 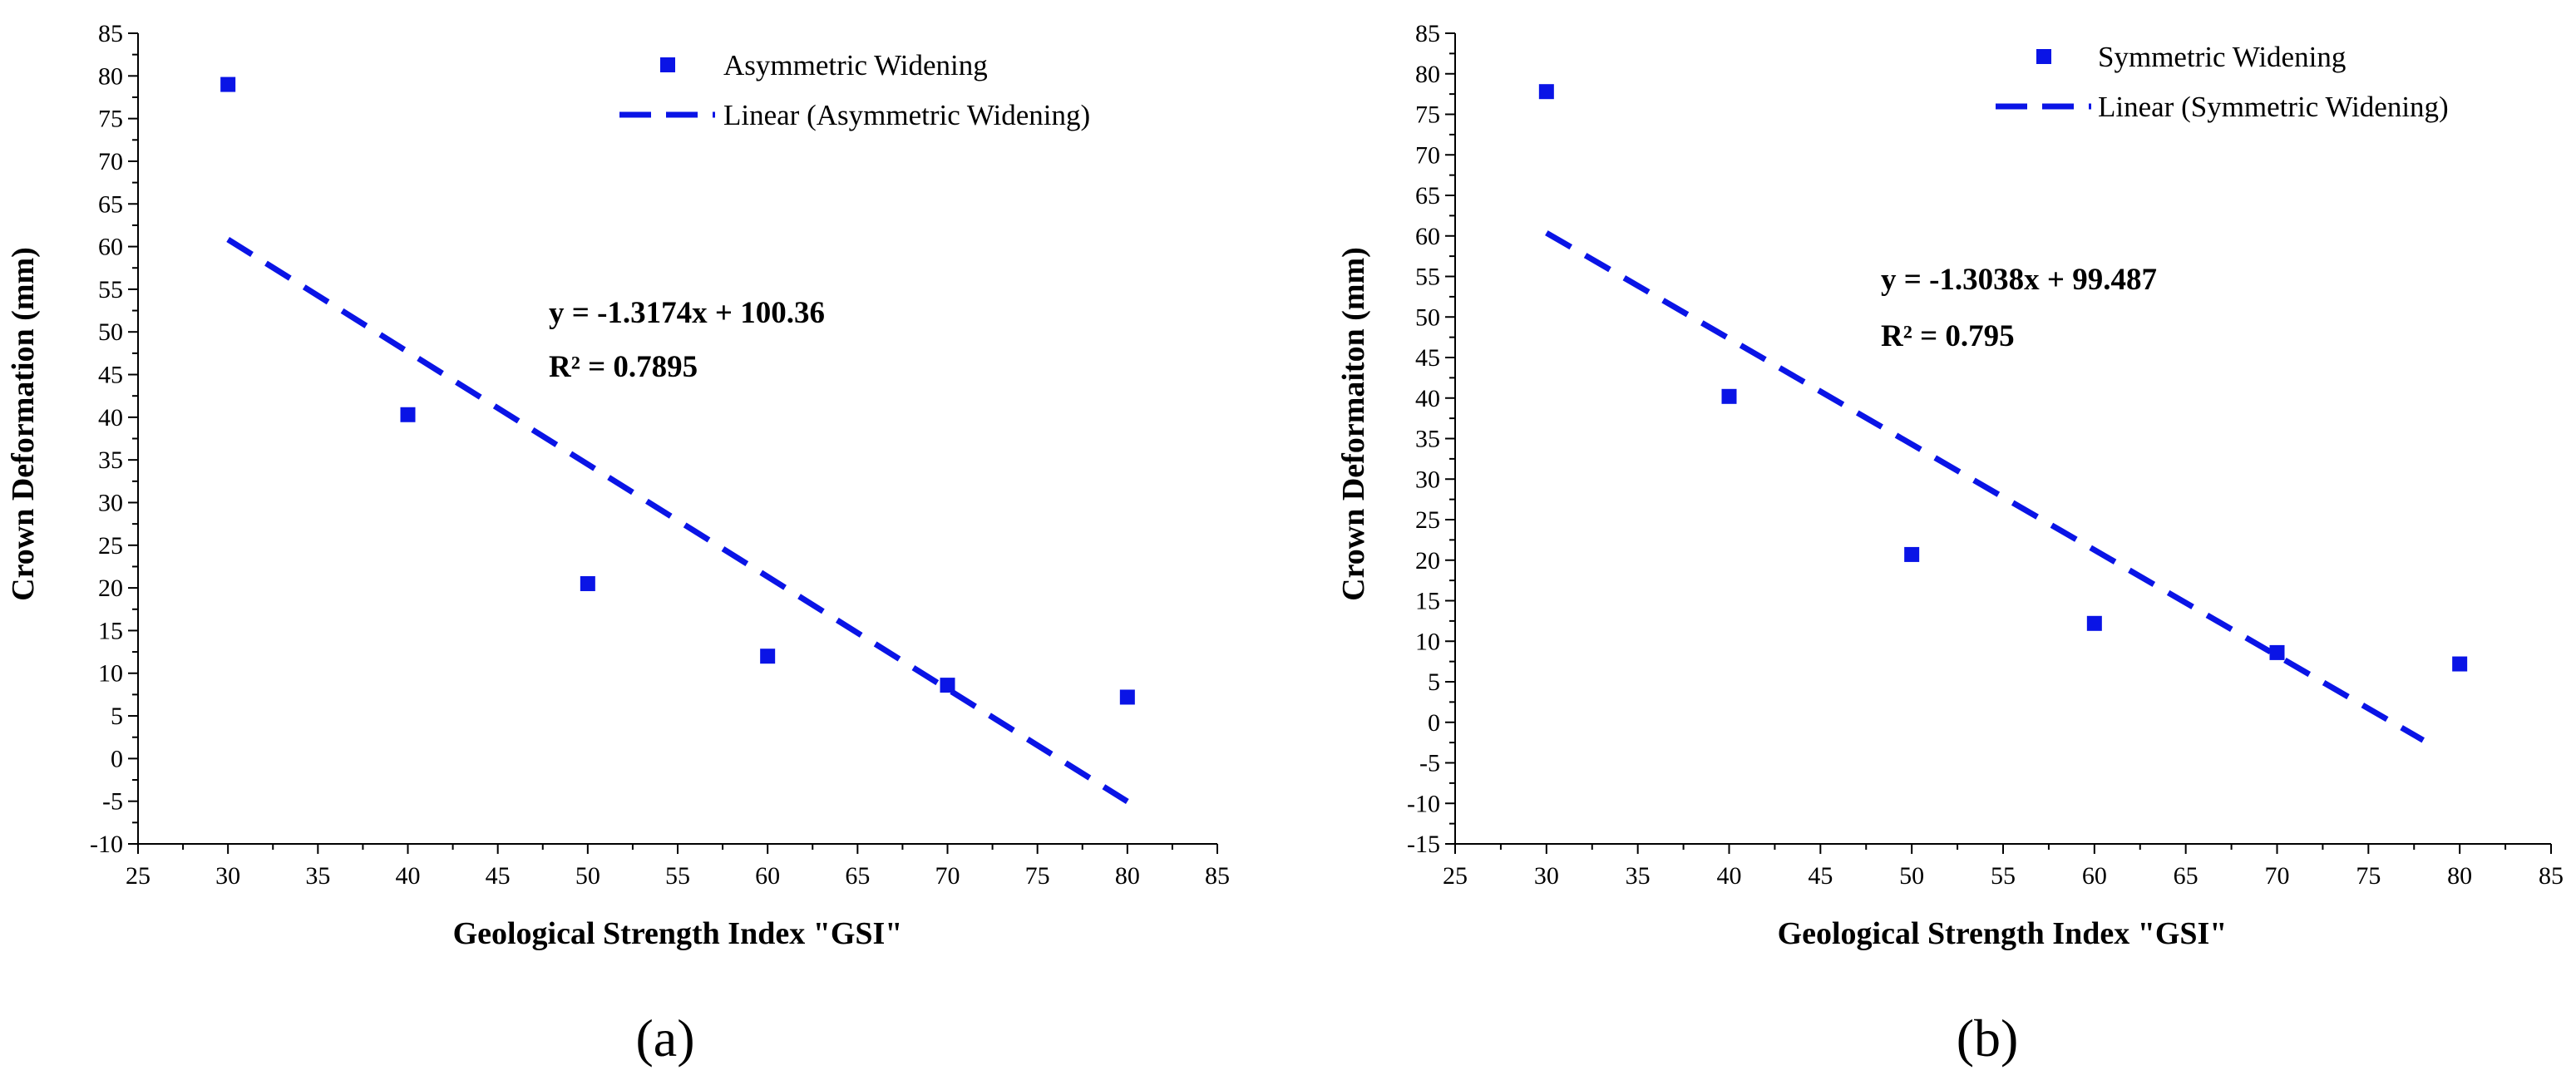 I want to click on regression-equation: y = -1.3038x + 99.487, so click(x=2019, y=280).